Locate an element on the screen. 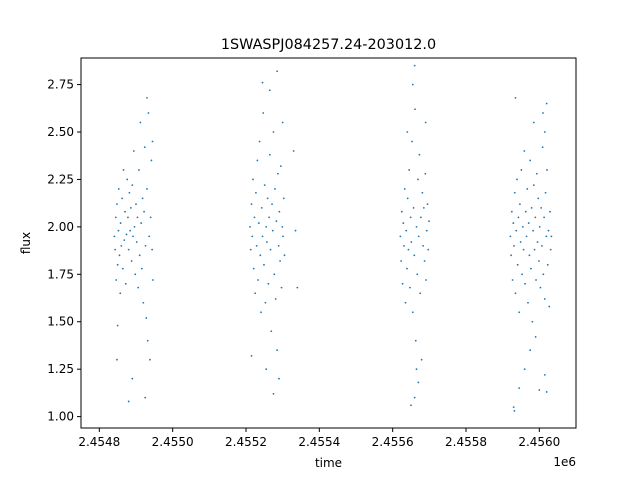 The width and height of the screenshot is (640, 484). x-tick-label: 2.4548 is located at coordinates (99, 442).